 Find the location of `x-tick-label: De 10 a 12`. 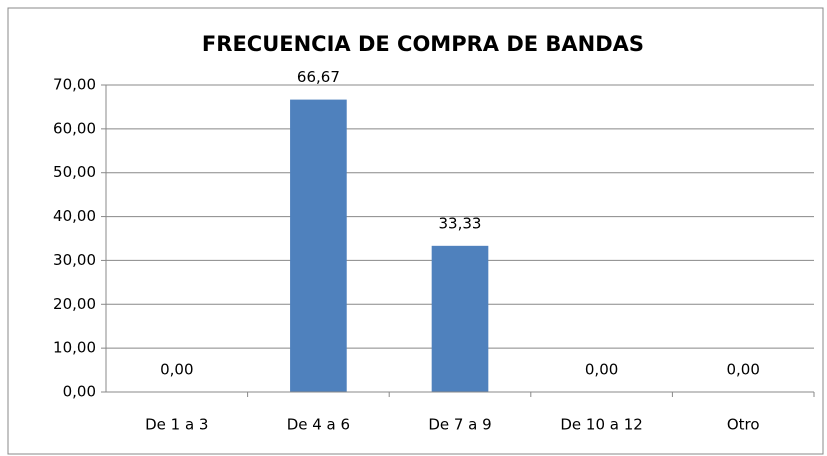

x-tick-label: De 10 a 12 is located at coordinates (601, 425).